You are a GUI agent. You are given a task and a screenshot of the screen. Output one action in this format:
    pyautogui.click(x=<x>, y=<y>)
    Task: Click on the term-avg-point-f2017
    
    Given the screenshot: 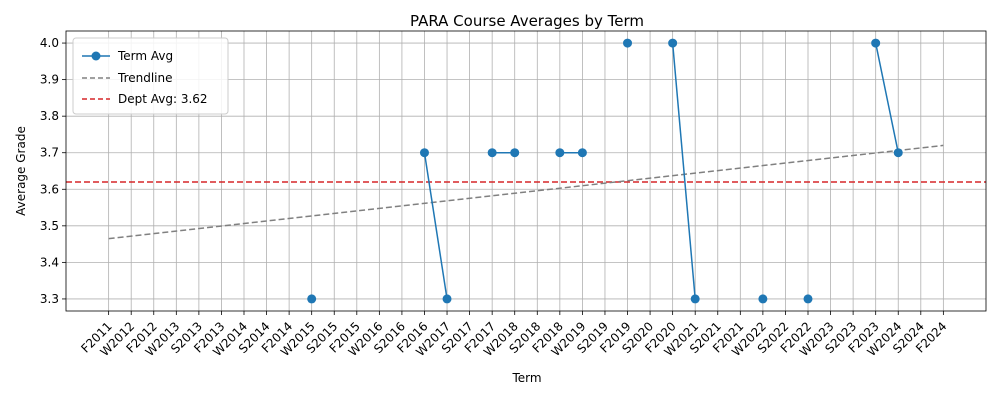 What is the action you would take?
    pyautogui.click(x=492, y=153)
    